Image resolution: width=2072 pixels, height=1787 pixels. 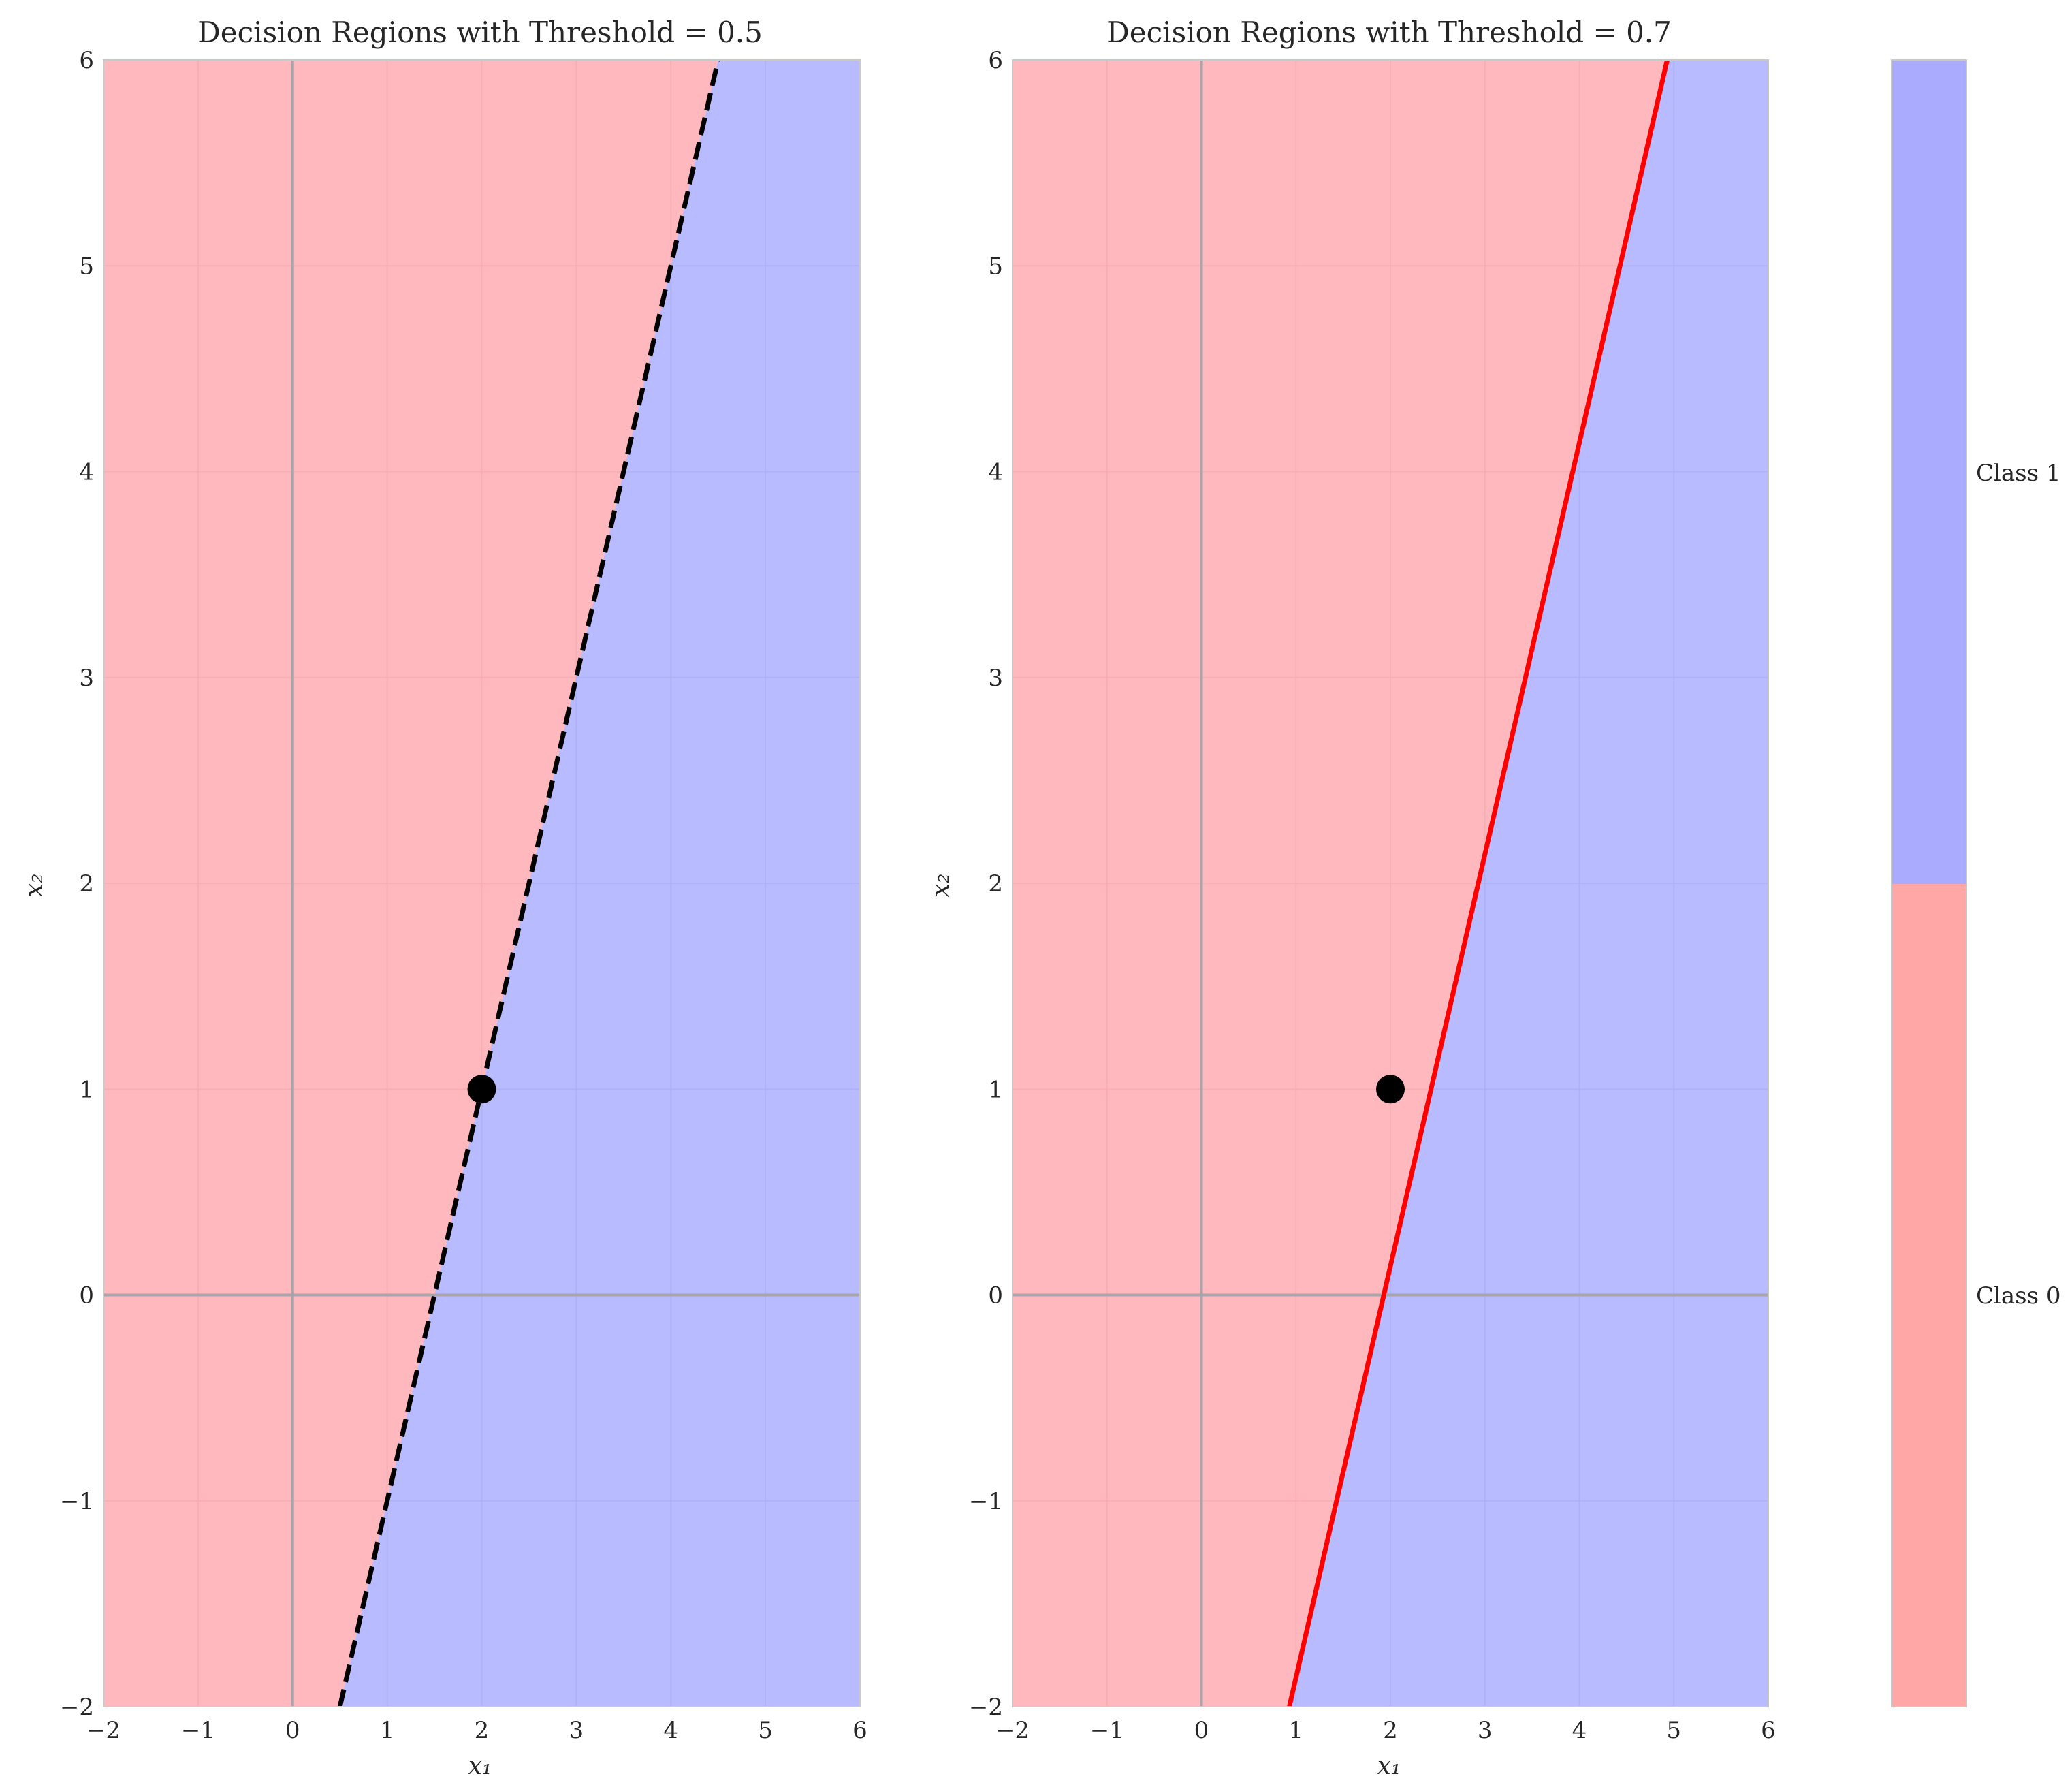 I want to click on colorbar-label-class-0: Class 0, so click(x=2018, y=1296).